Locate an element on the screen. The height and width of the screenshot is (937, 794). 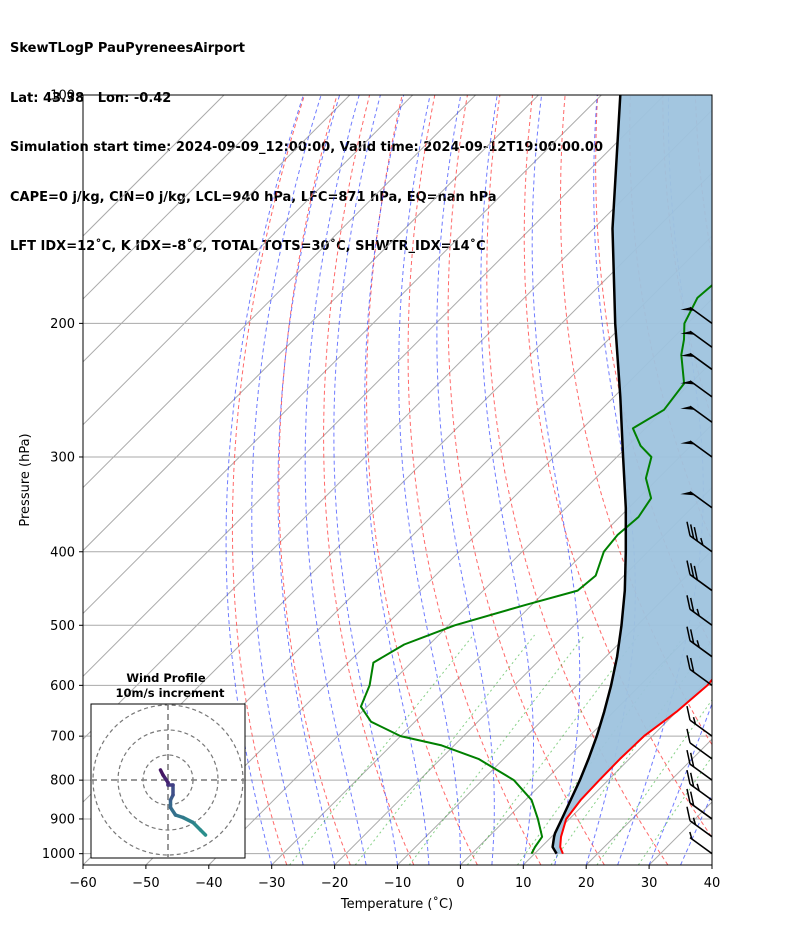
y-tick-label: 100 is located at coordinates (62, 96).